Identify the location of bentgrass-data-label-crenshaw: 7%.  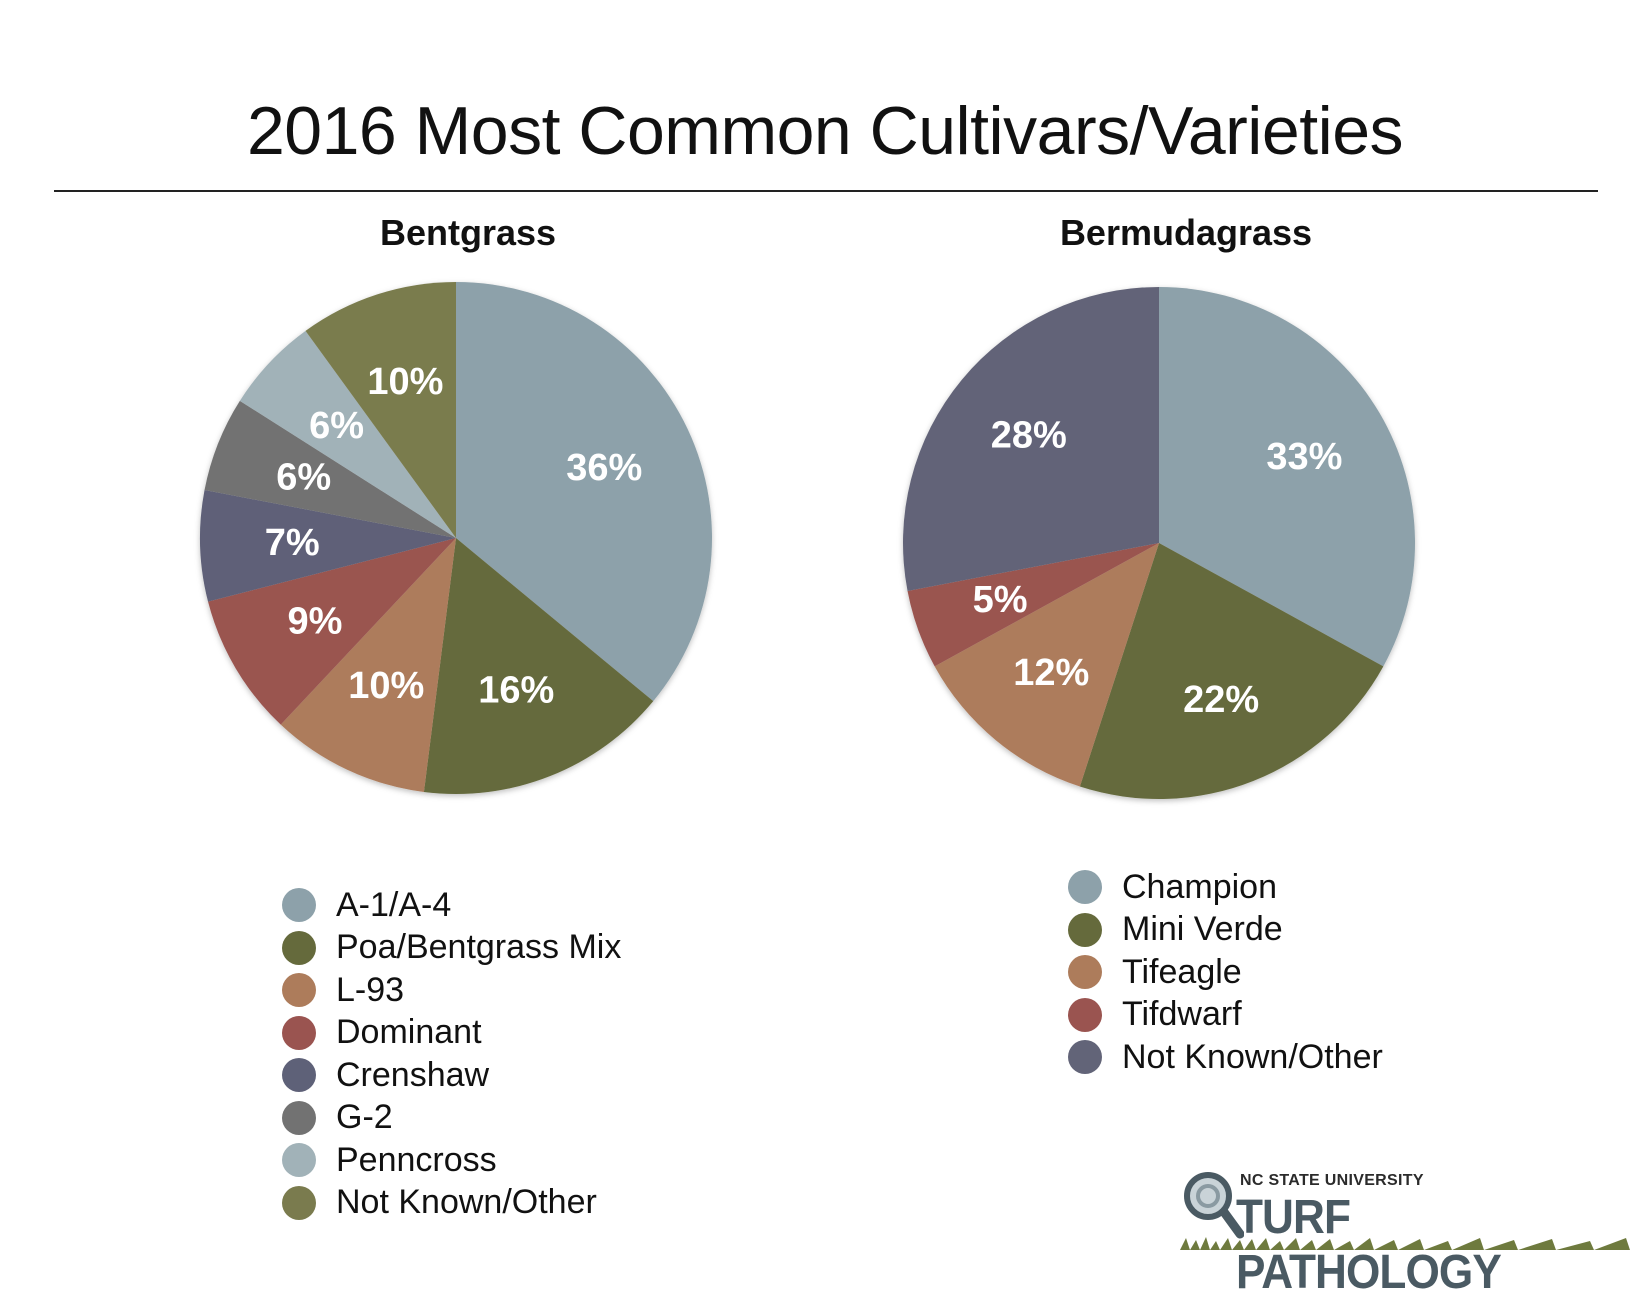
(292, 543).